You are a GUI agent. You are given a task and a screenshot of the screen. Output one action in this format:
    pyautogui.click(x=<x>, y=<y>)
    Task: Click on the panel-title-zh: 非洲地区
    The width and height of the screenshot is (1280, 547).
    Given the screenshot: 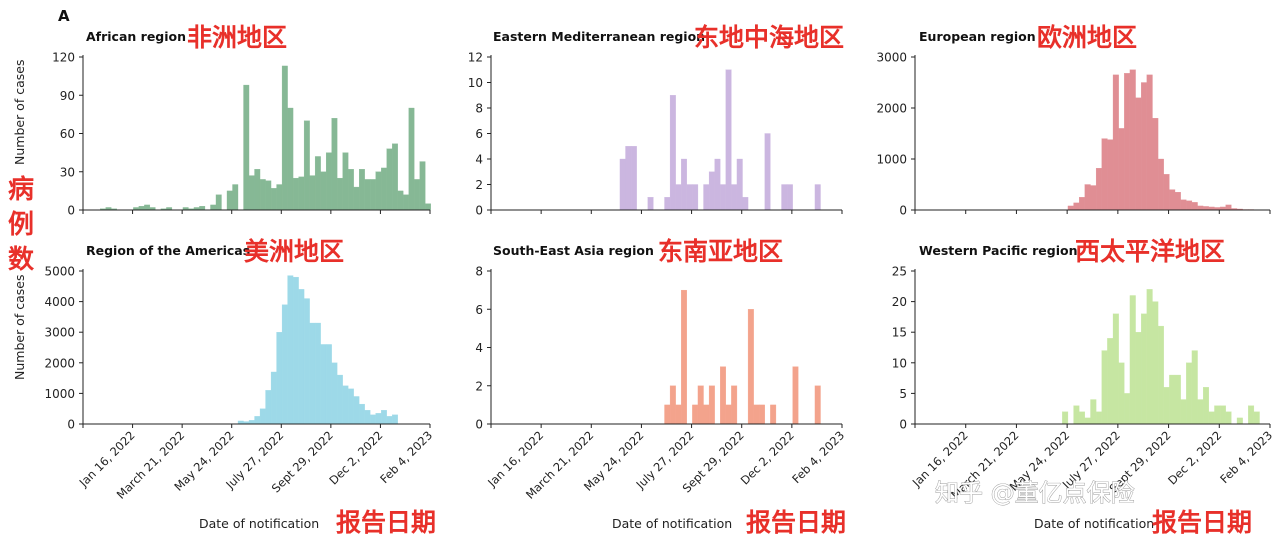 What is the action you would take?
    pyautogui.click(x=237, y=37)
    